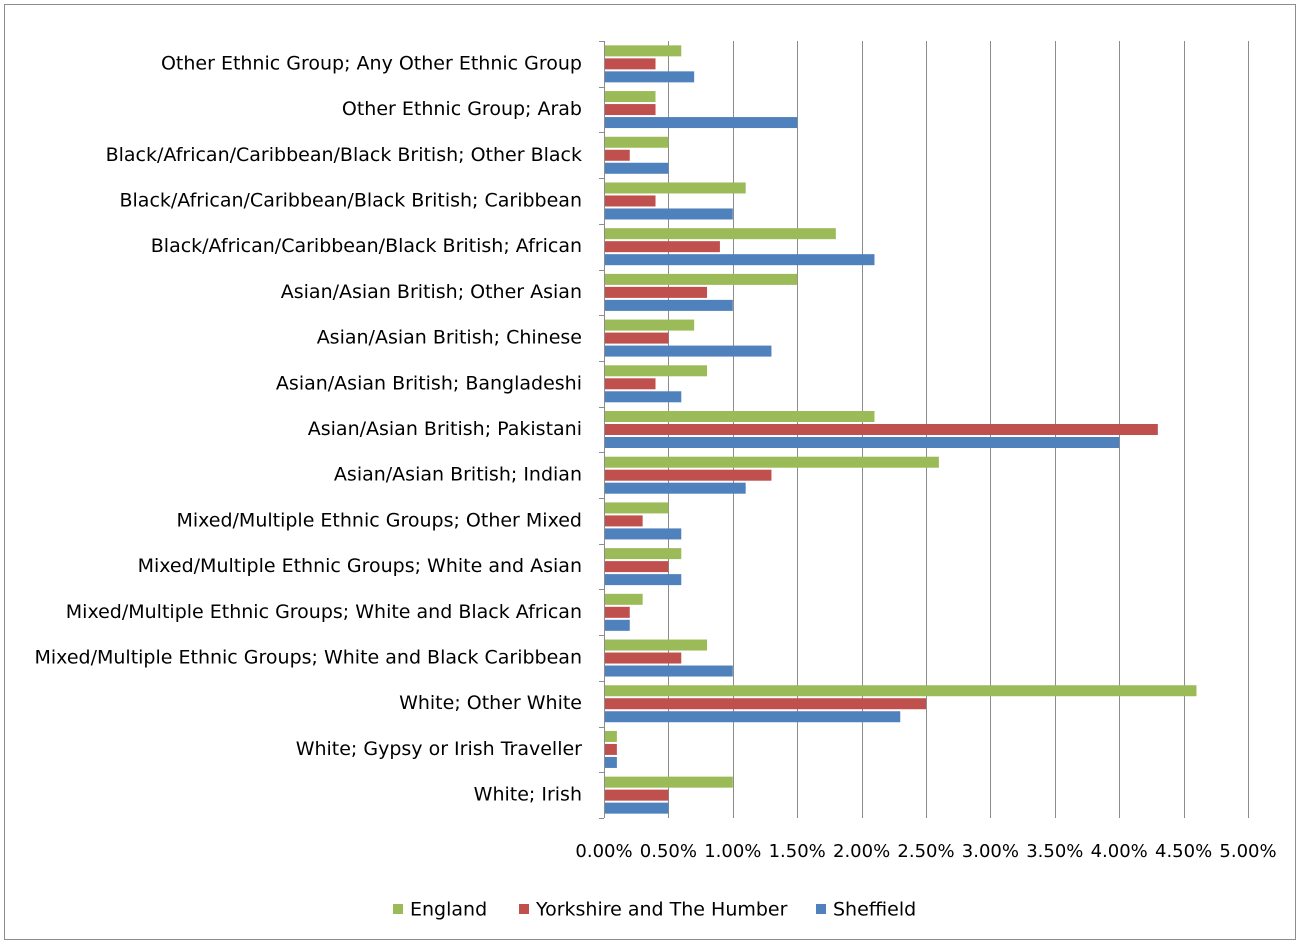  Describe the element at coordinates (668, 851) in the screenshot. I see `x-tick-label: 0.50%` at that location.